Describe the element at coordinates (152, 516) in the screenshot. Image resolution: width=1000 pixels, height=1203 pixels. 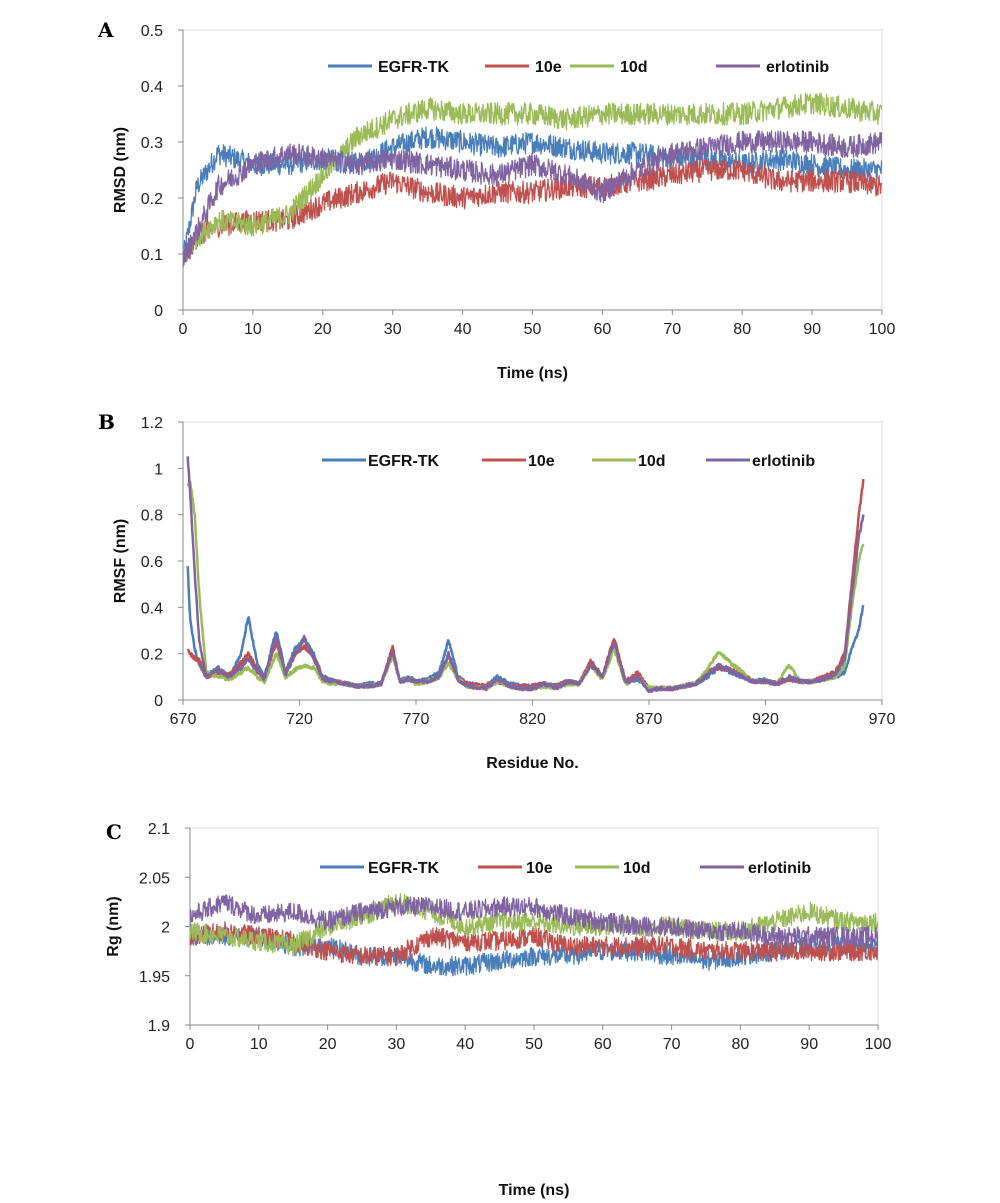
I see `y-tick-label: 0.8` at that location.